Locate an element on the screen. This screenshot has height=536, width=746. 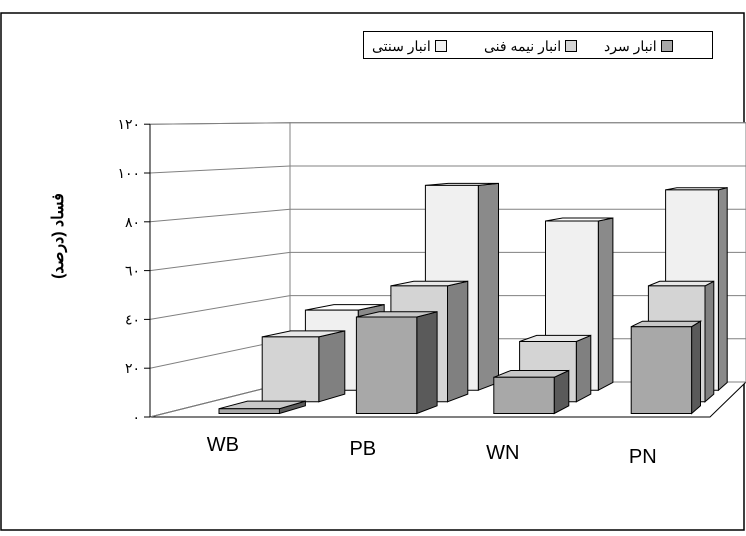
y-tick-label: ٠ is located at coordinates (136, 418).